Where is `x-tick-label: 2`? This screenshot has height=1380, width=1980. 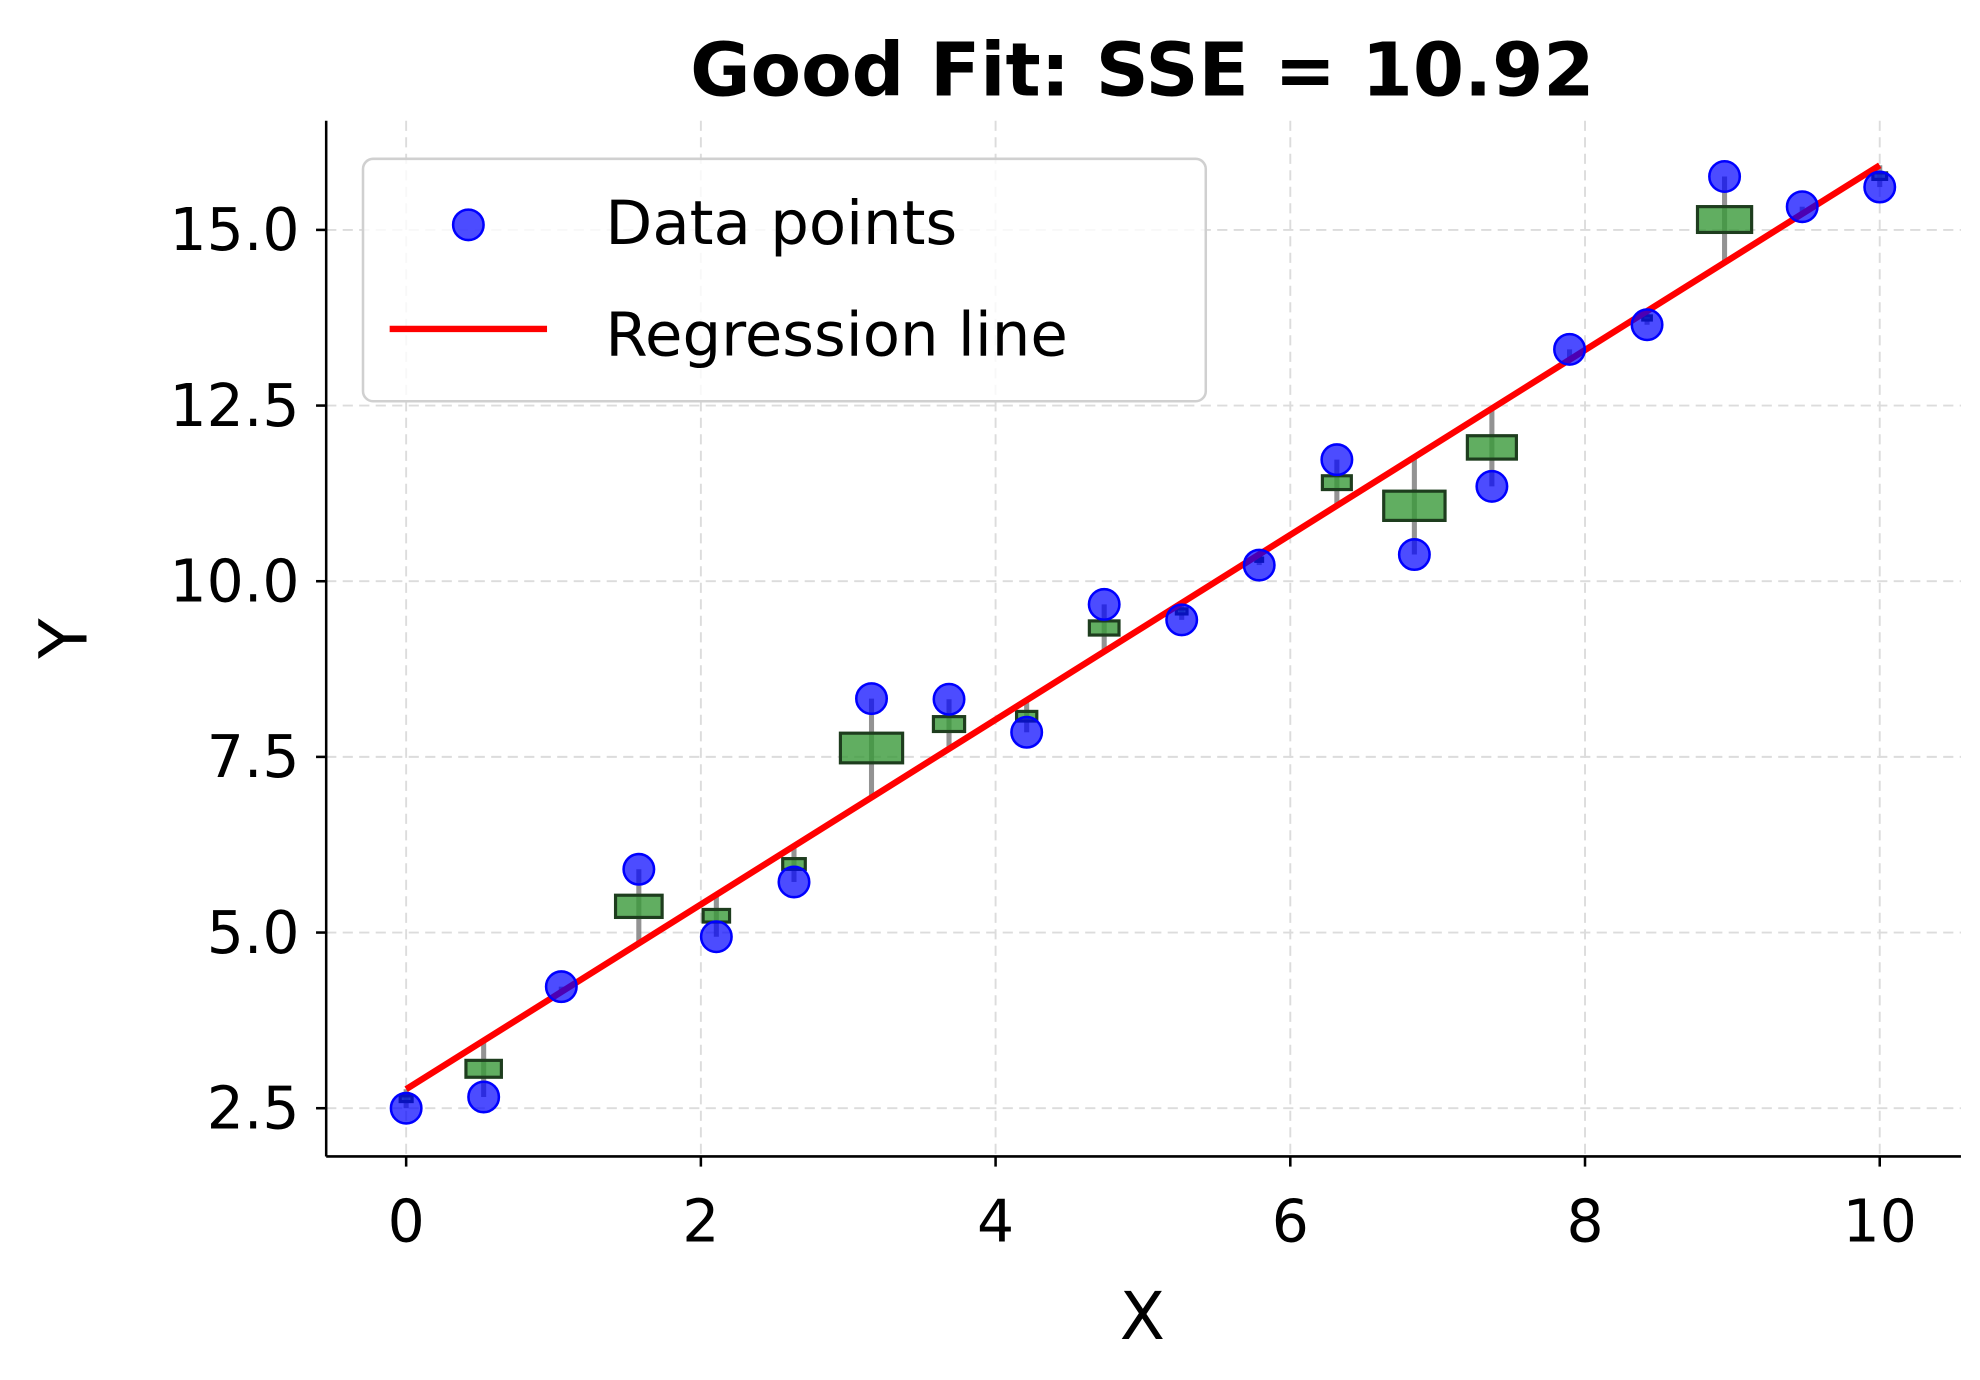
x-tick-label: 2 is located at coordinates (700, 1221).